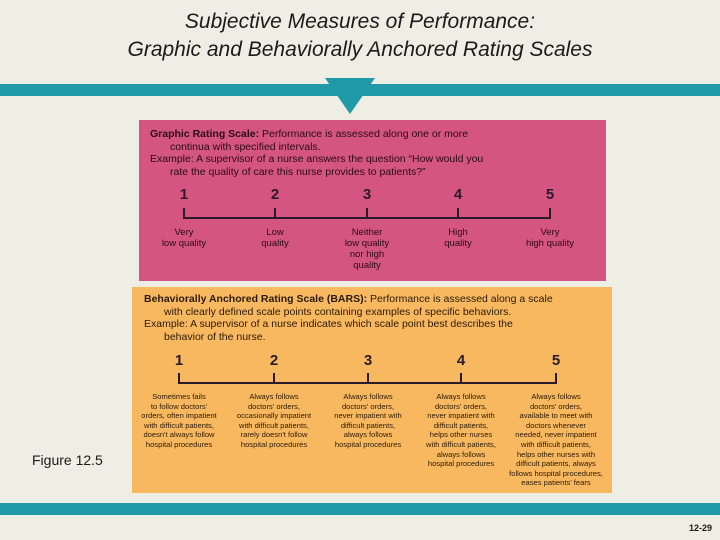 The width and height of the screenshot is (720, 540). Describe the element at coordinates (274, 360) in the screenshot. I see `bars-point-2-number: 2` at that location.